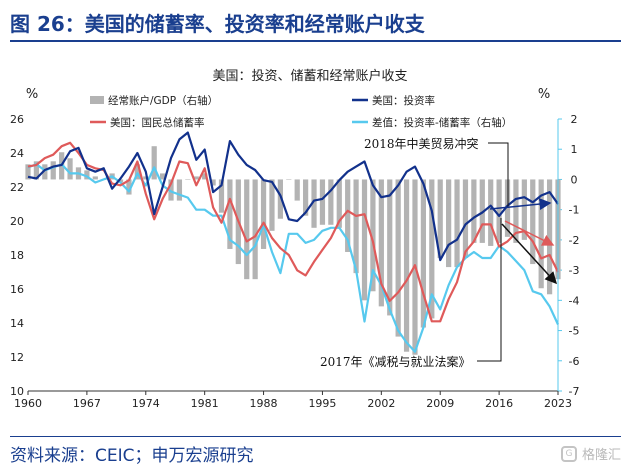 The width and height of the screenshot is (631, 472). Describe the element at coordinates (146, 403) in the screenshot. I see `x-tick-label: 1974` at that location.